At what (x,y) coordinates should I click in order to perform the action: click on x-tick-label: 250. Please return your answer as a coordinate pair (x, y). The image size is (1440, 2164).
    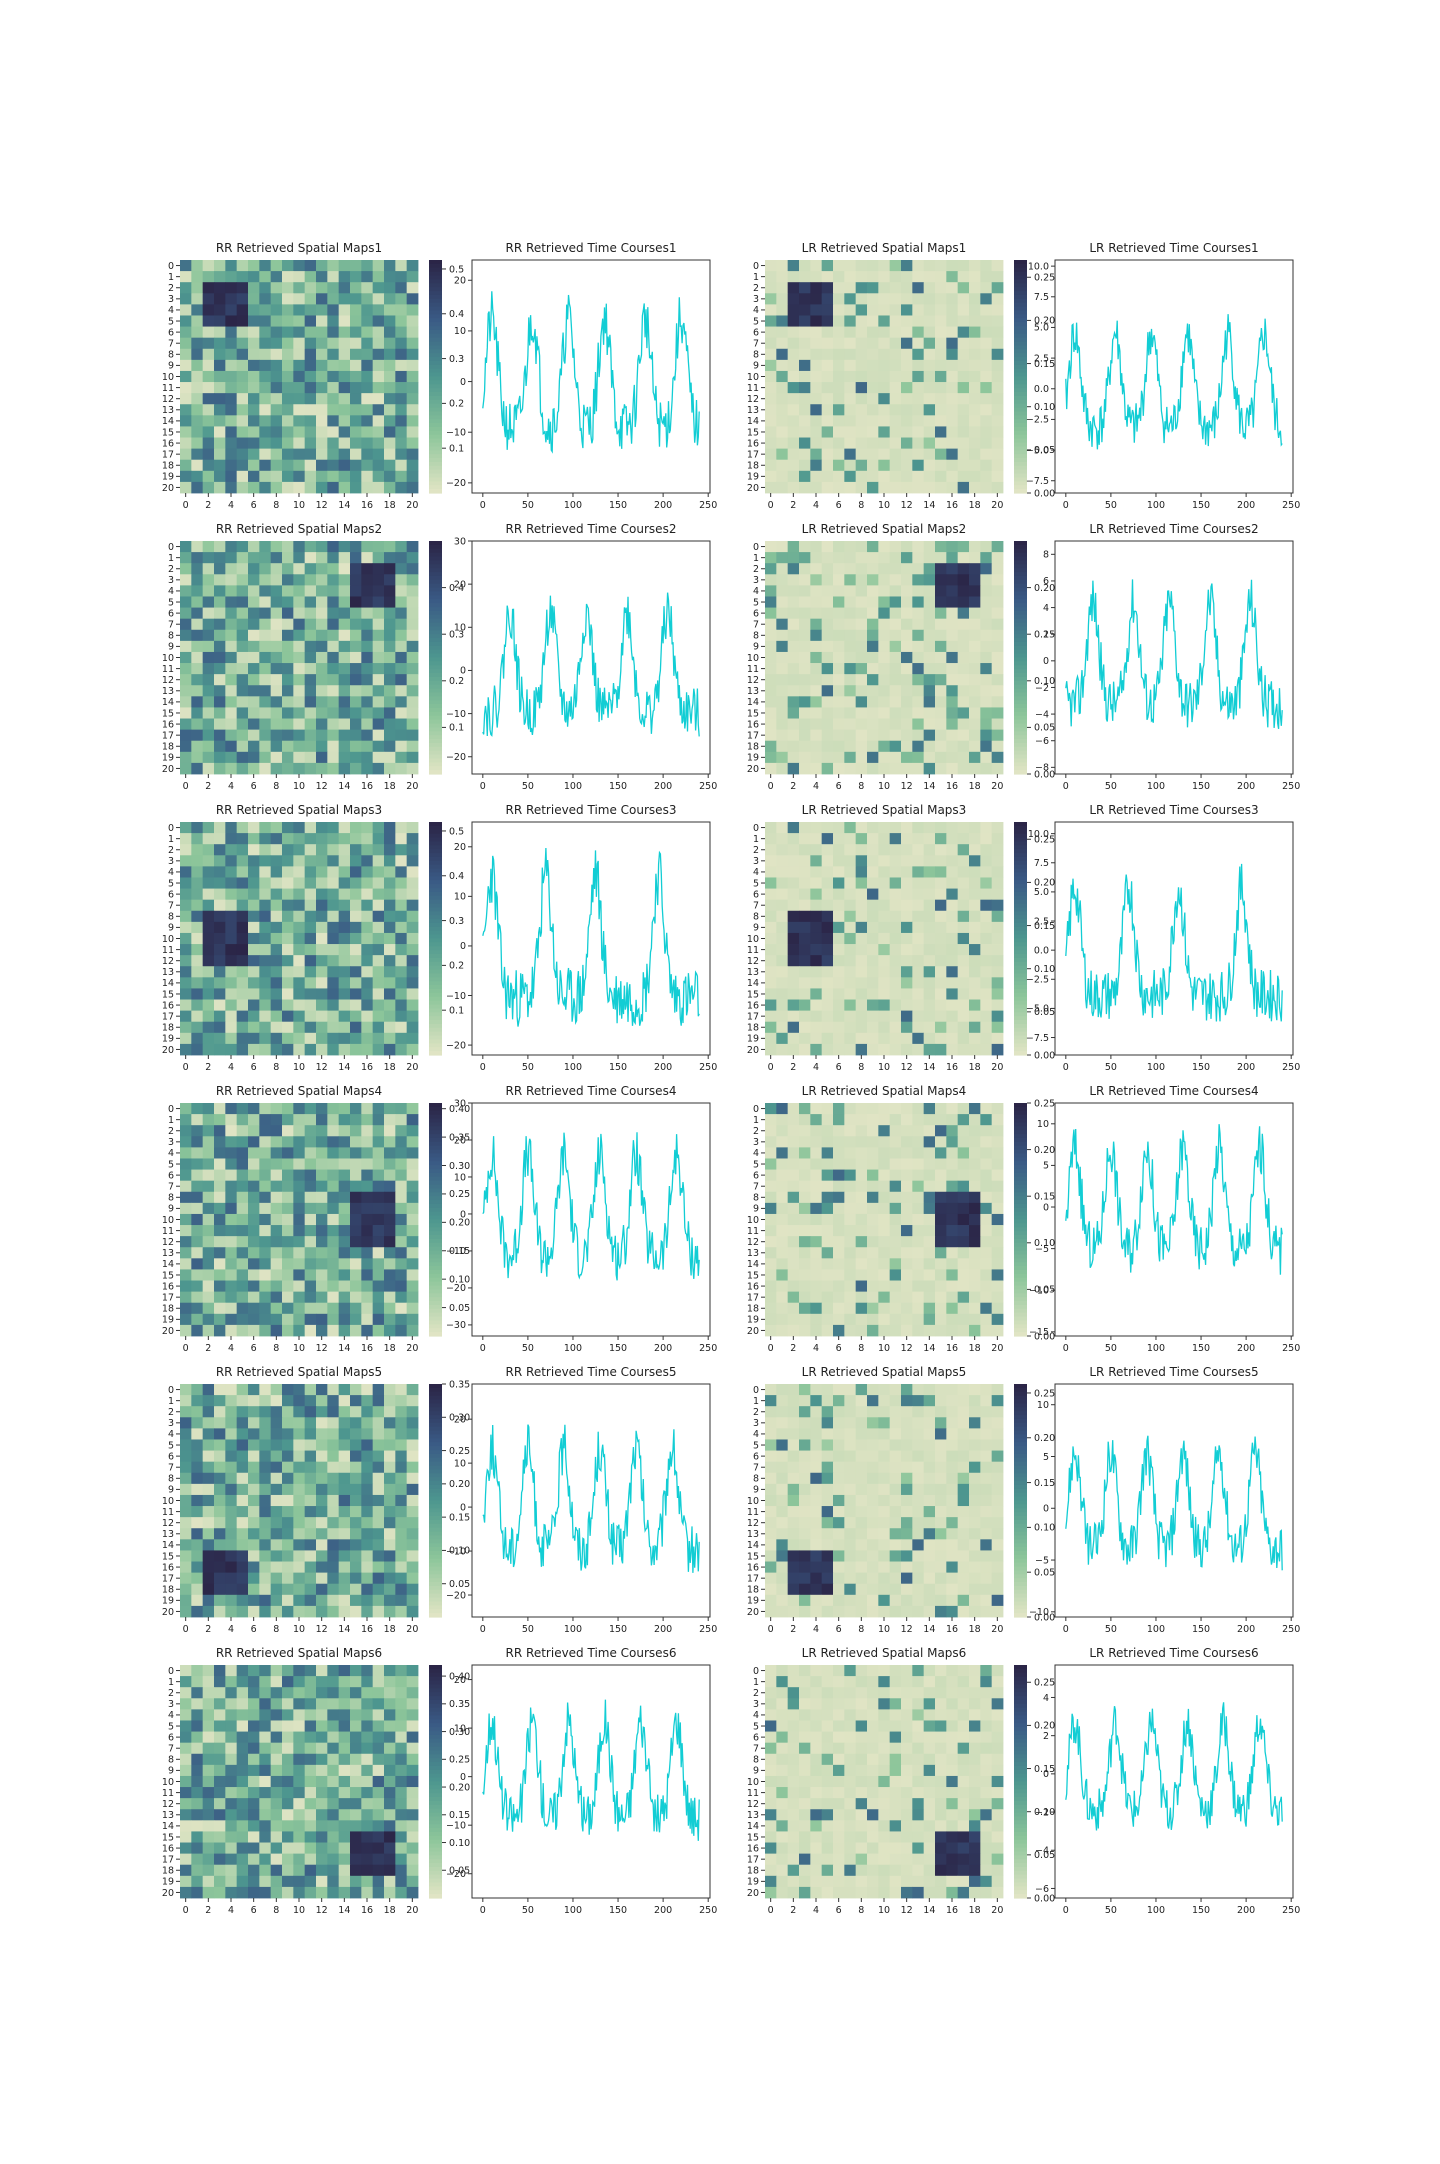
    Looking at the image, I should click on (708, 1348).